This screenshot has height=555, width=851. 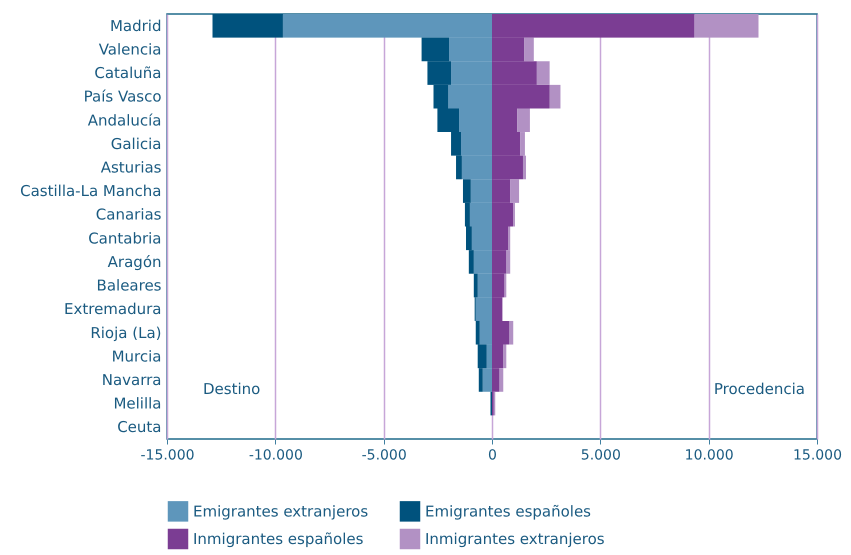 I want to click on y-tick-label: Aragón, so click(x=135, y=261).